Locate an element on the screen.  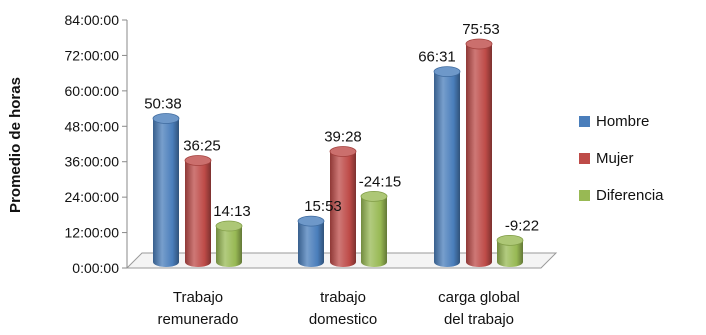
data-label: 66:31 is located at coordinates (437, 57).